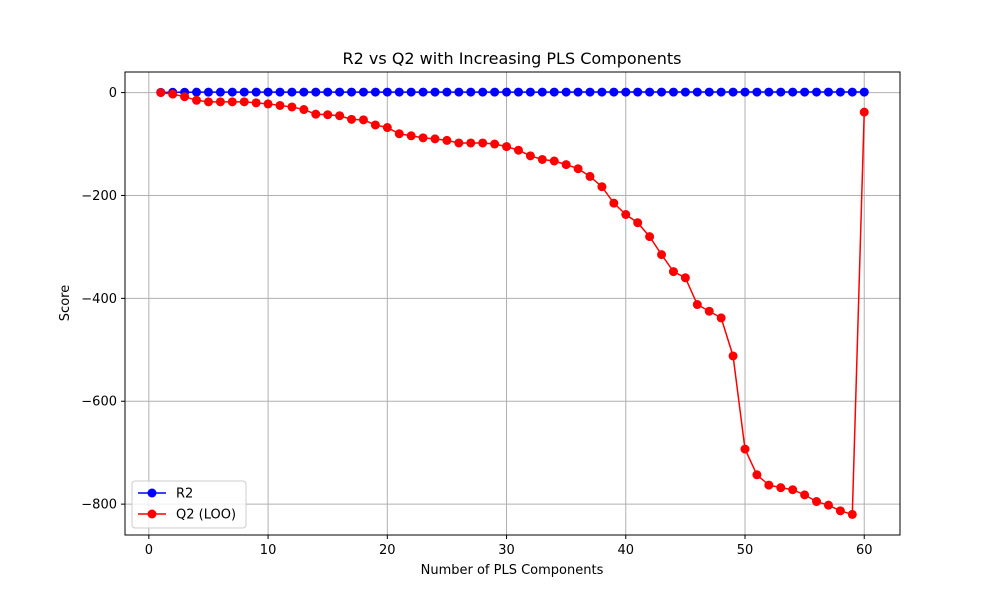 The width and height of the screenshot is (1000, 600). I want to click on legend-label-r2: R2, so click(184, 494).